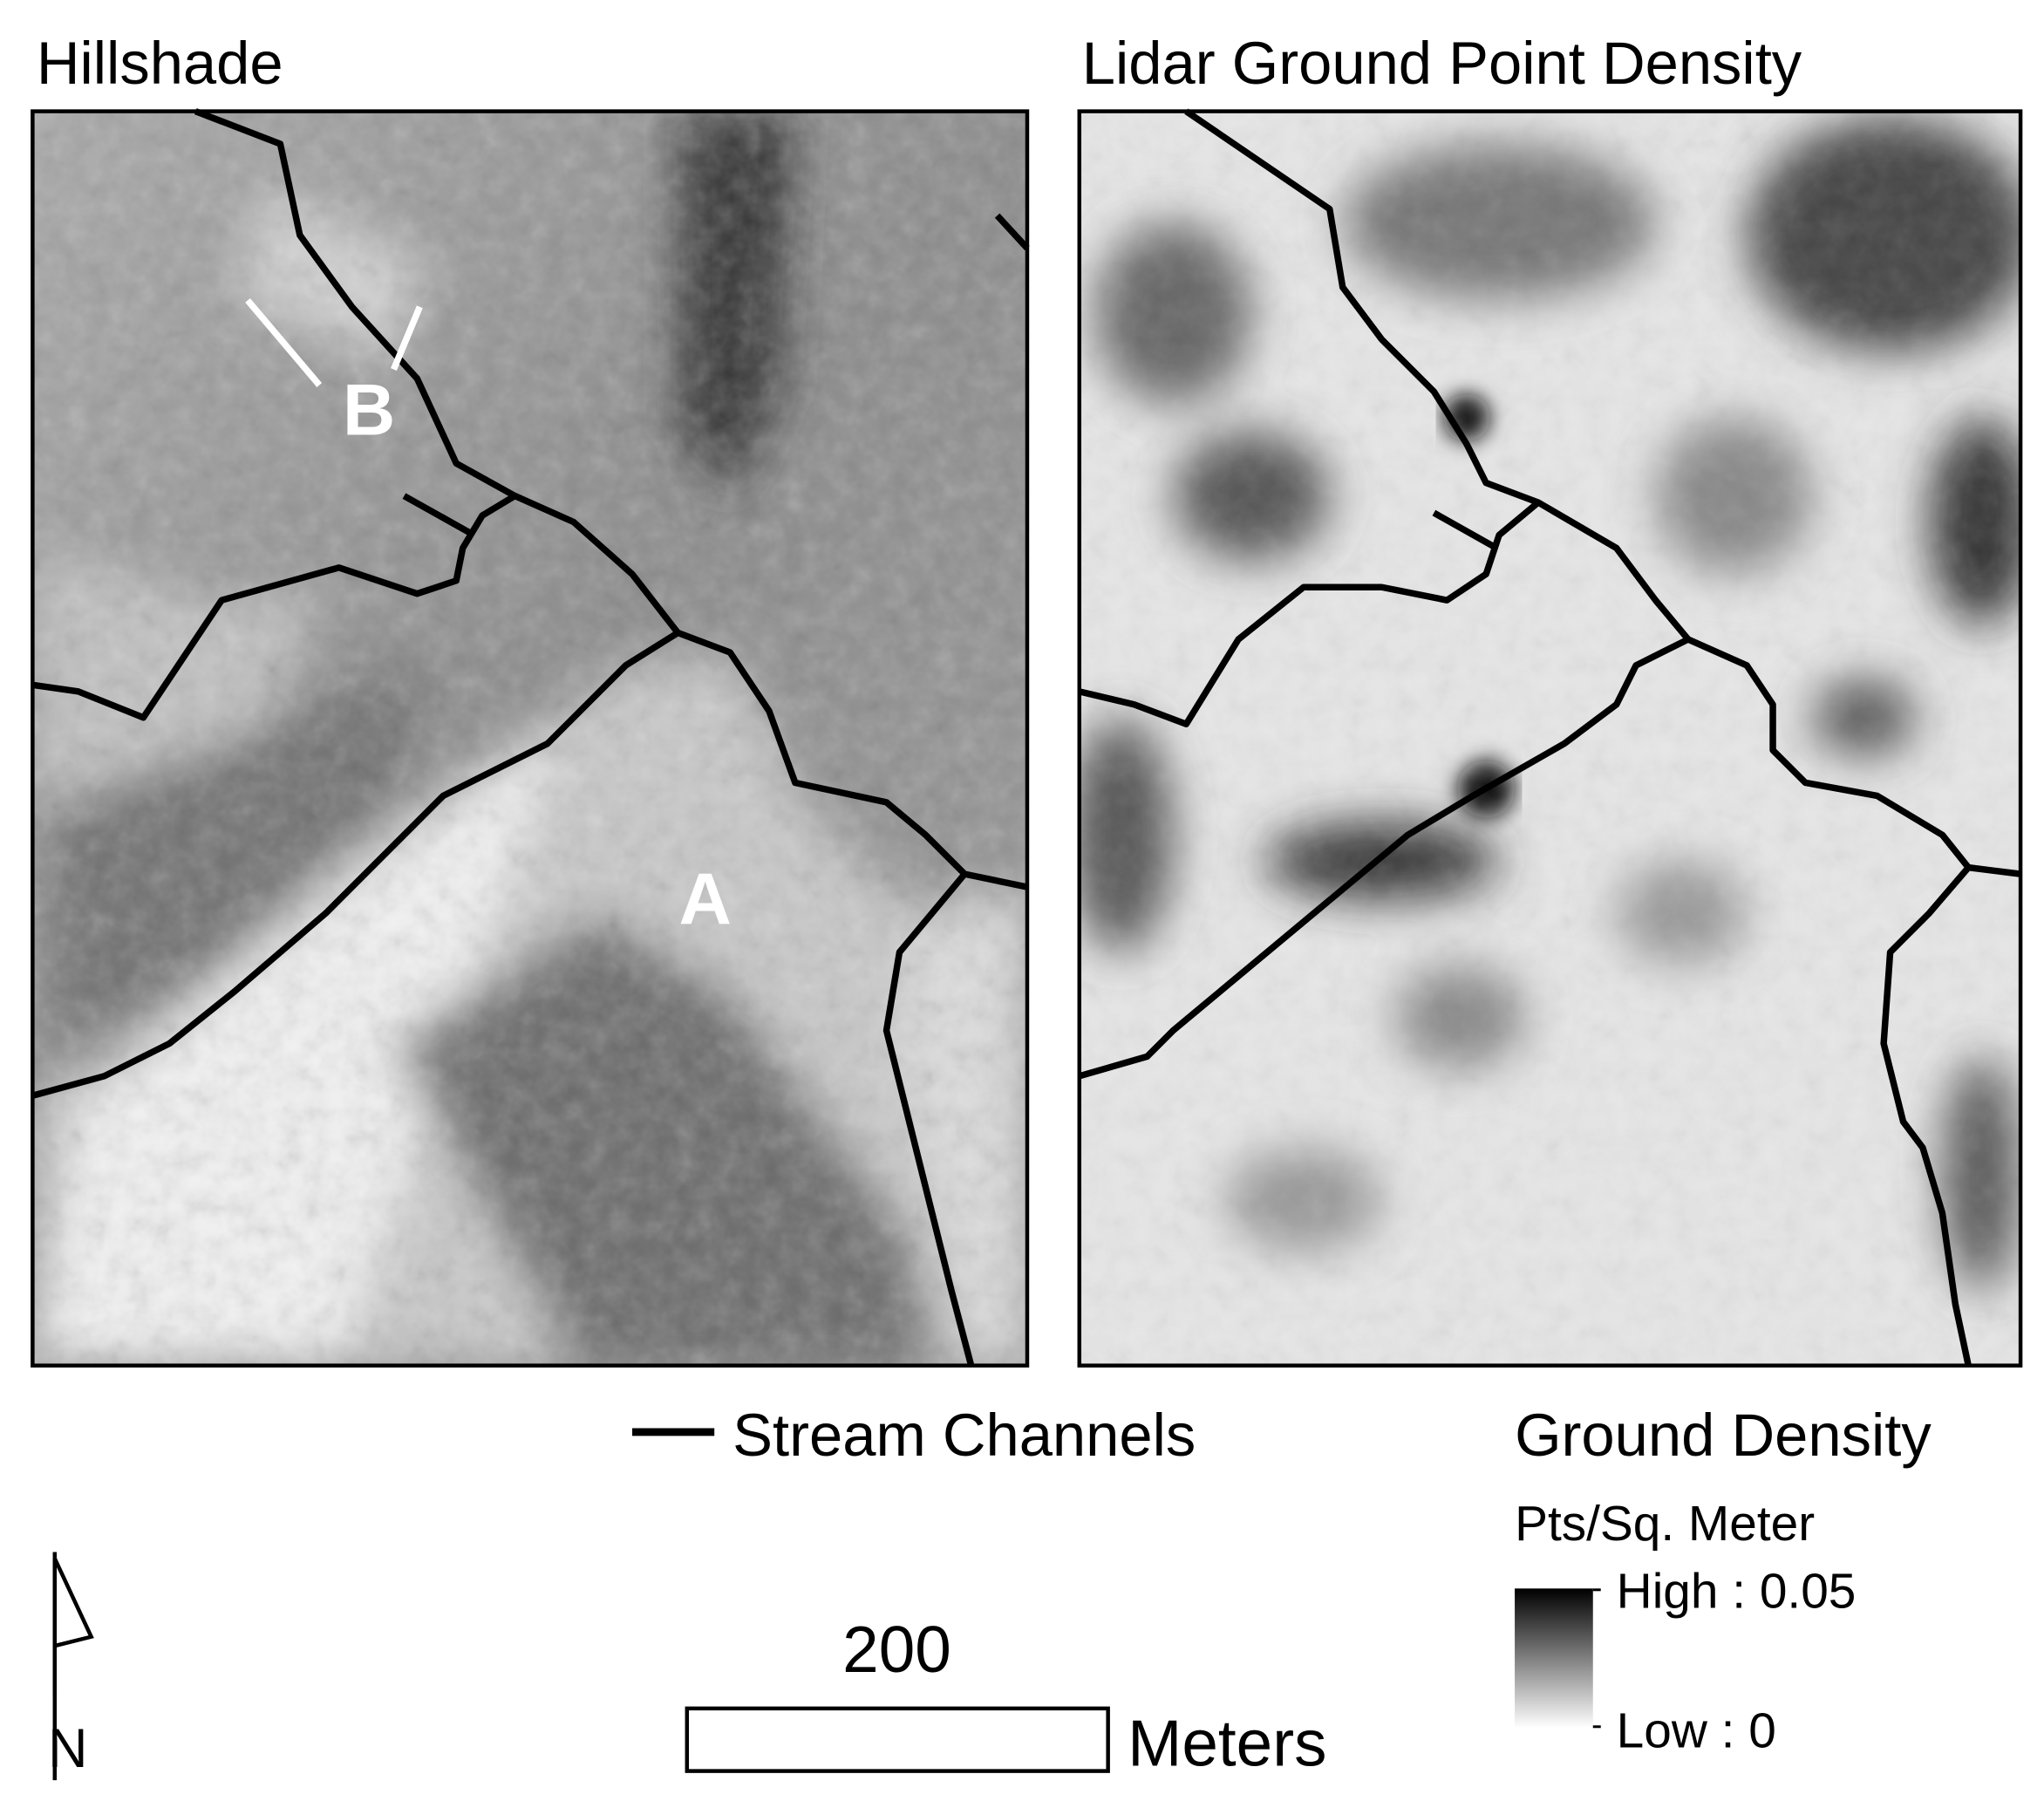  Describe the element at coordinates (705, 898) in the screenshot. I see `site-label: A` at that location.